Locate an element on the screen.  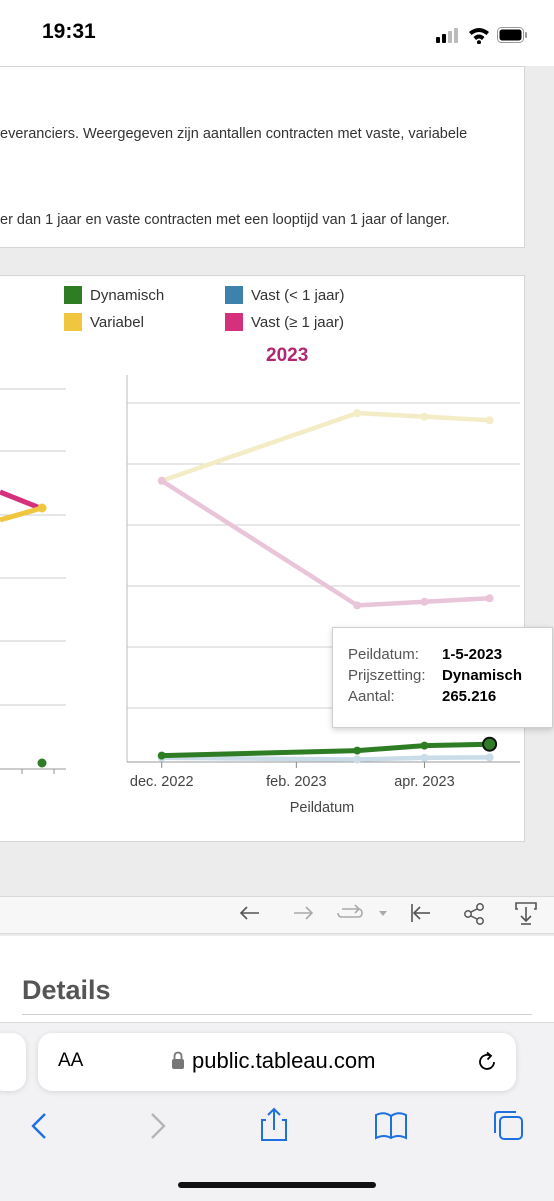
lock-icon is located at coordinates (178, 1060).